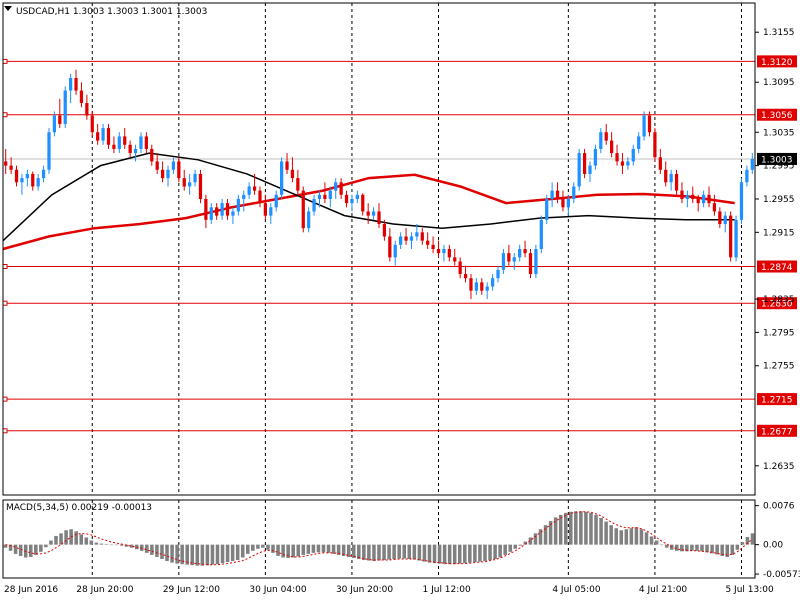 Image resolution: width=800 pixels, height=600 pixels. What do you see at coordinates (368, 197) in the screenshot?
I see `moving-average-line` at bounding box center [368, 197].